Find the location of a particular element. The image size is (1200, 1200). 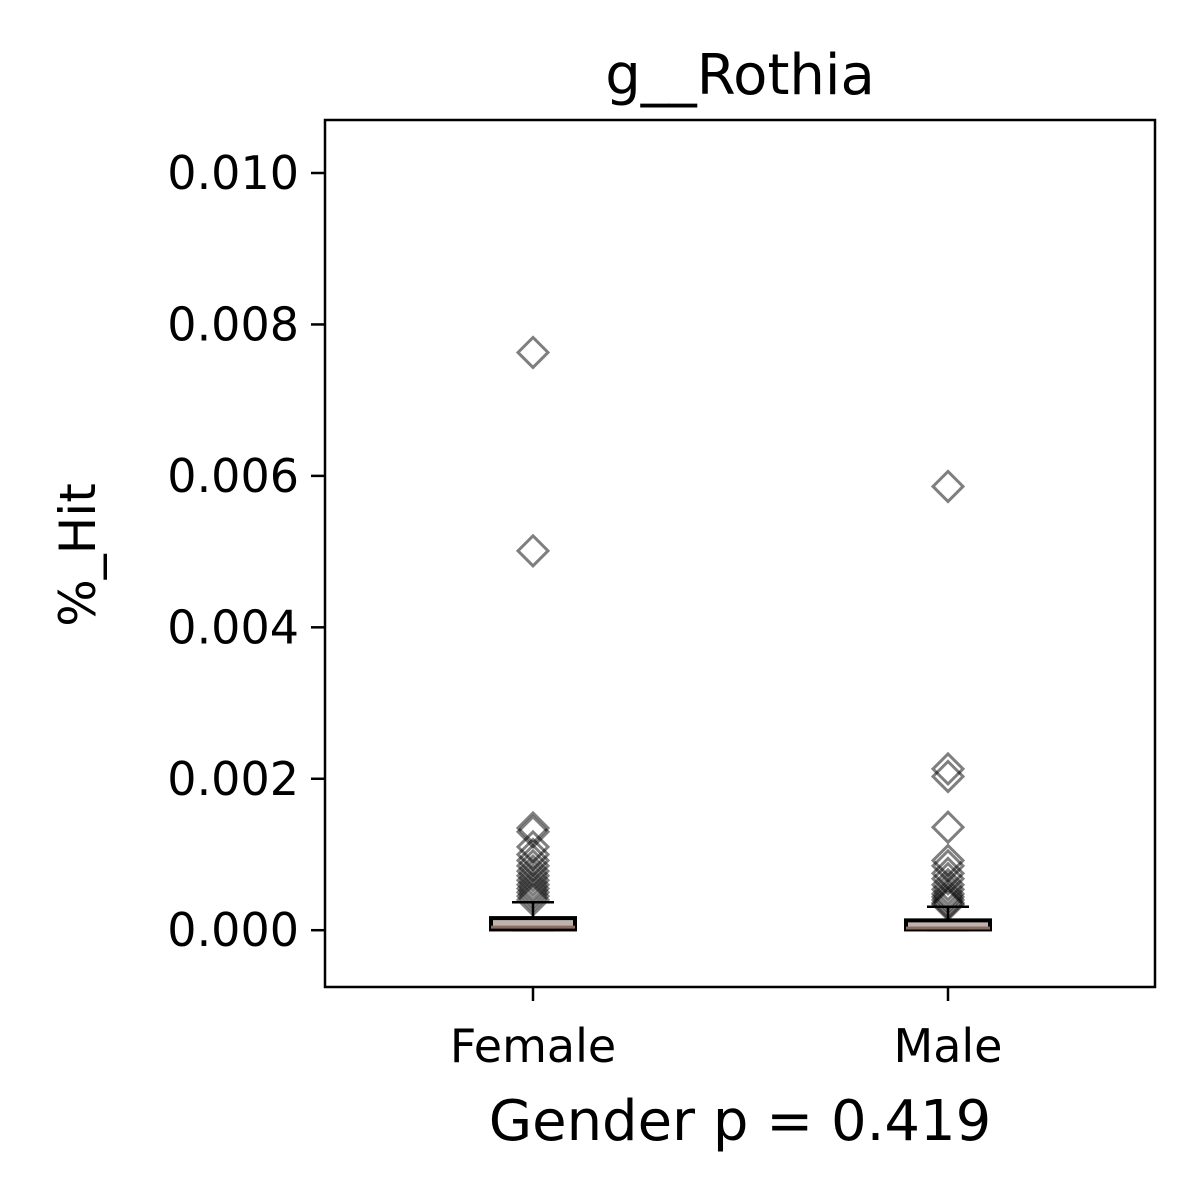

box-group-female is located at coordinates (533, 633).